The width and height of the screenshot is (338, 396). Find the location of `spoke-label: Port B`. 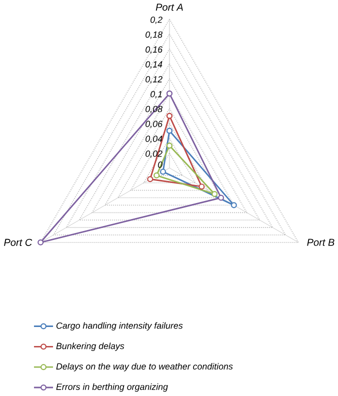

spoke-label: Port B is located at coordinates (320, 242).